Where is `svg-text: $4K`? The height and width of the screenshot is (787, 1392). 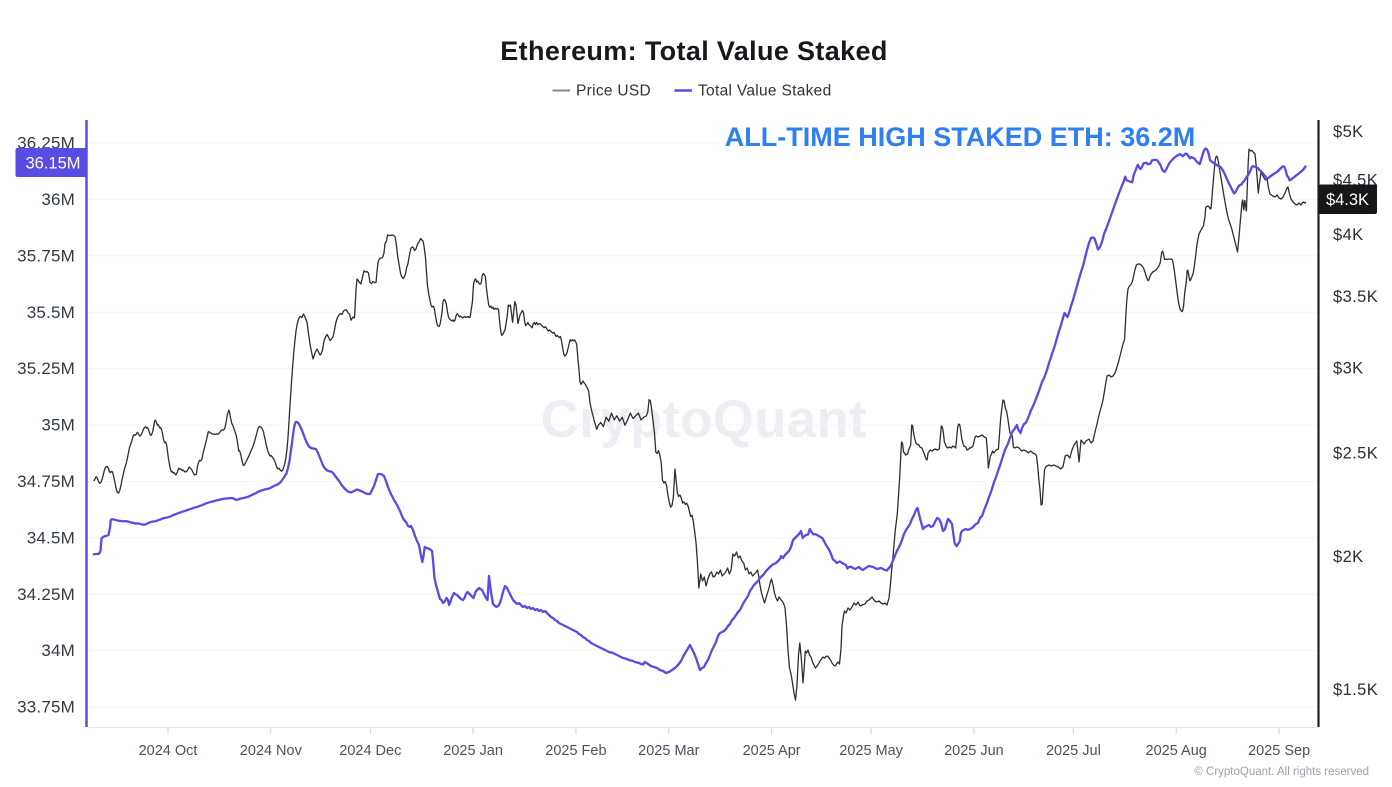 svg-text: $4K is located at coordinates (1348, 235).